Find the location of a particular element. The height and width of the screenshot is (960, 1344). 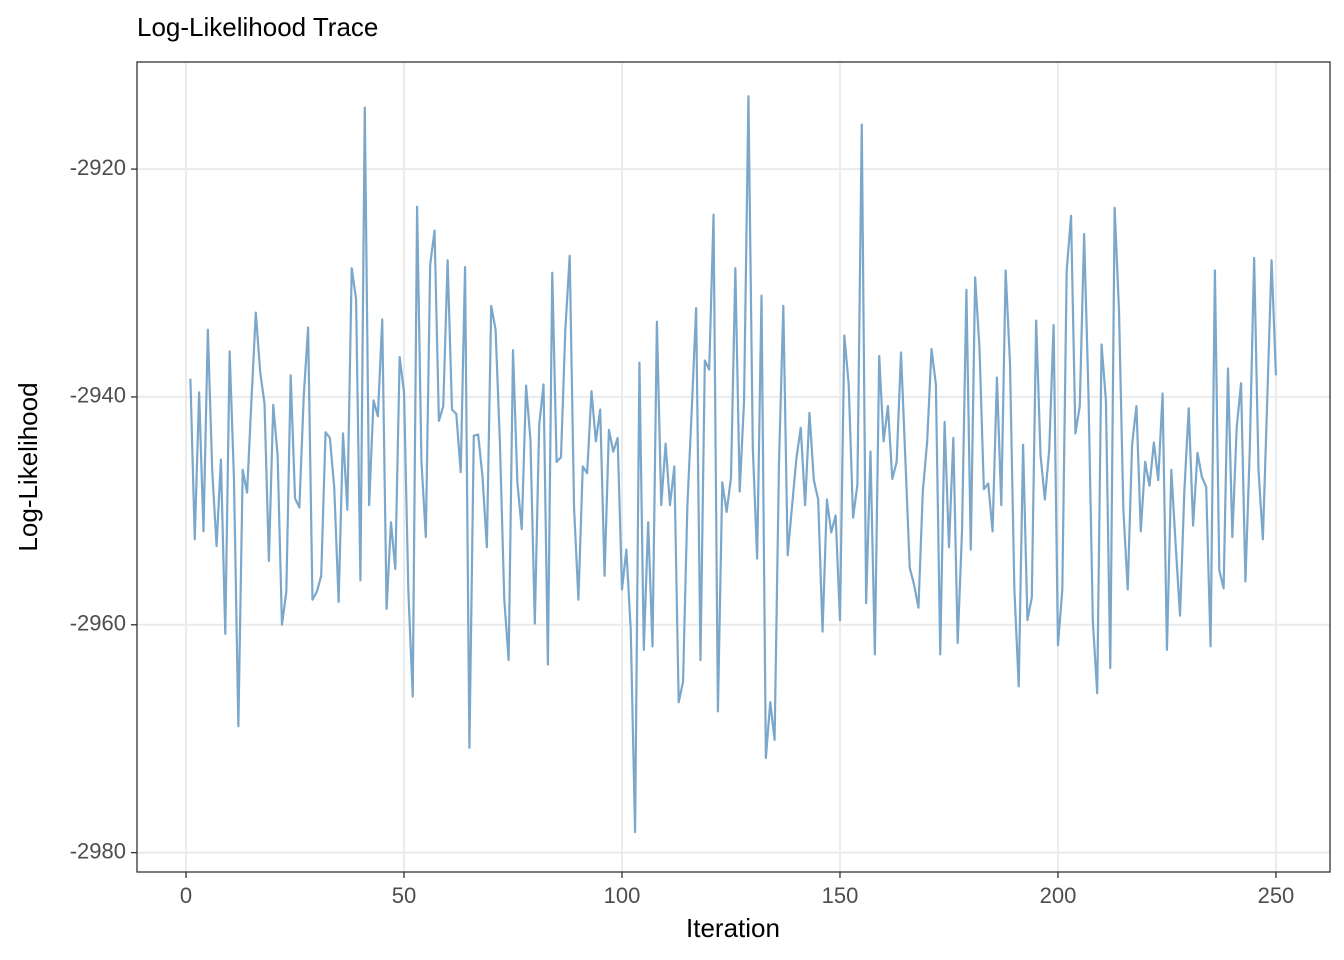

x-tick-label: 200 is located at coordinates (1058, 895).